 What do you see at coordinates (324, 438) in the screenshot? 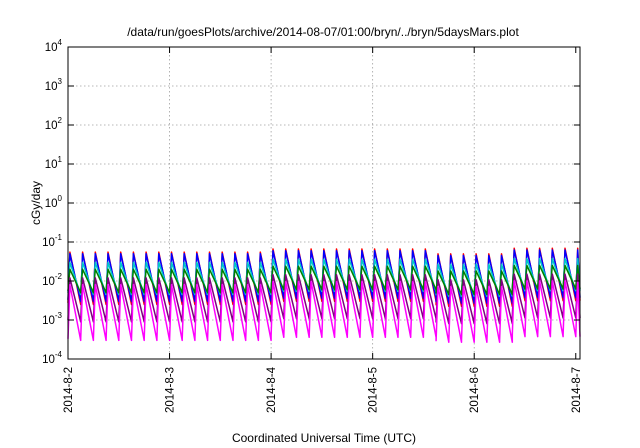
I see `x-axis-label: Coordinated Universal Time (UTC)` at bounding box center [324, 438].